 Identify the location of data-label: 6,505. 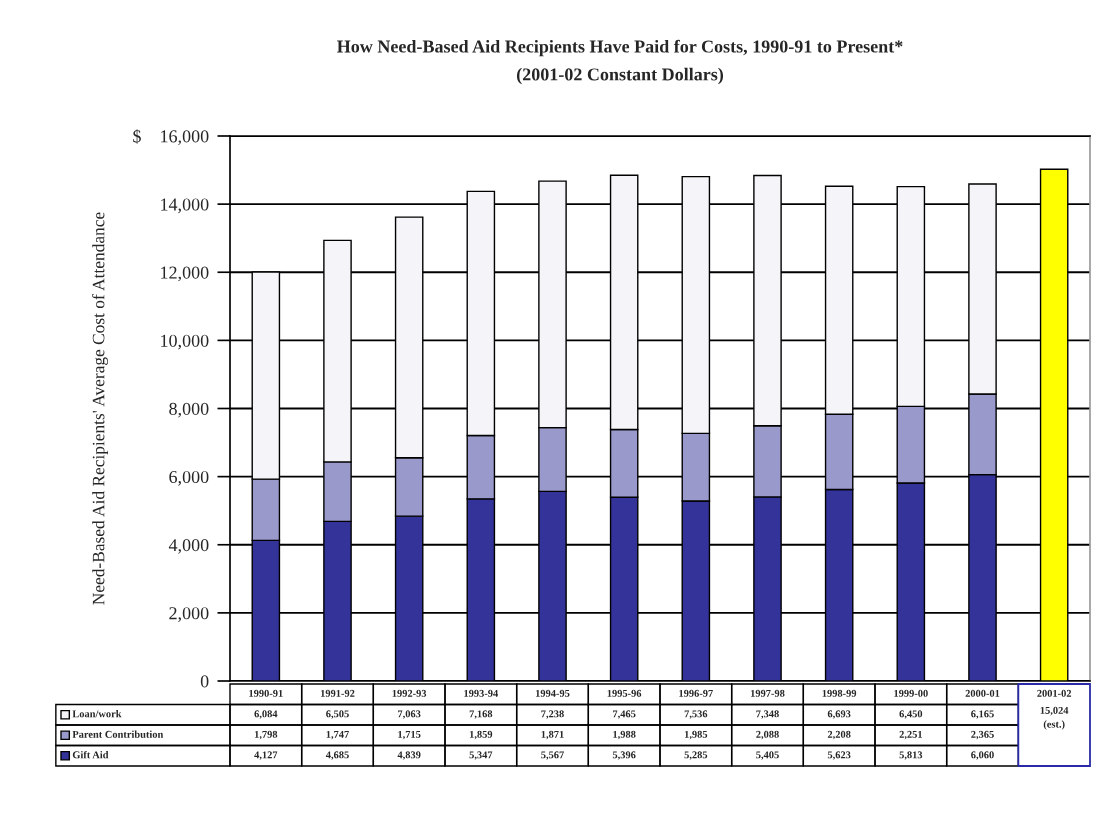
(337, 714).